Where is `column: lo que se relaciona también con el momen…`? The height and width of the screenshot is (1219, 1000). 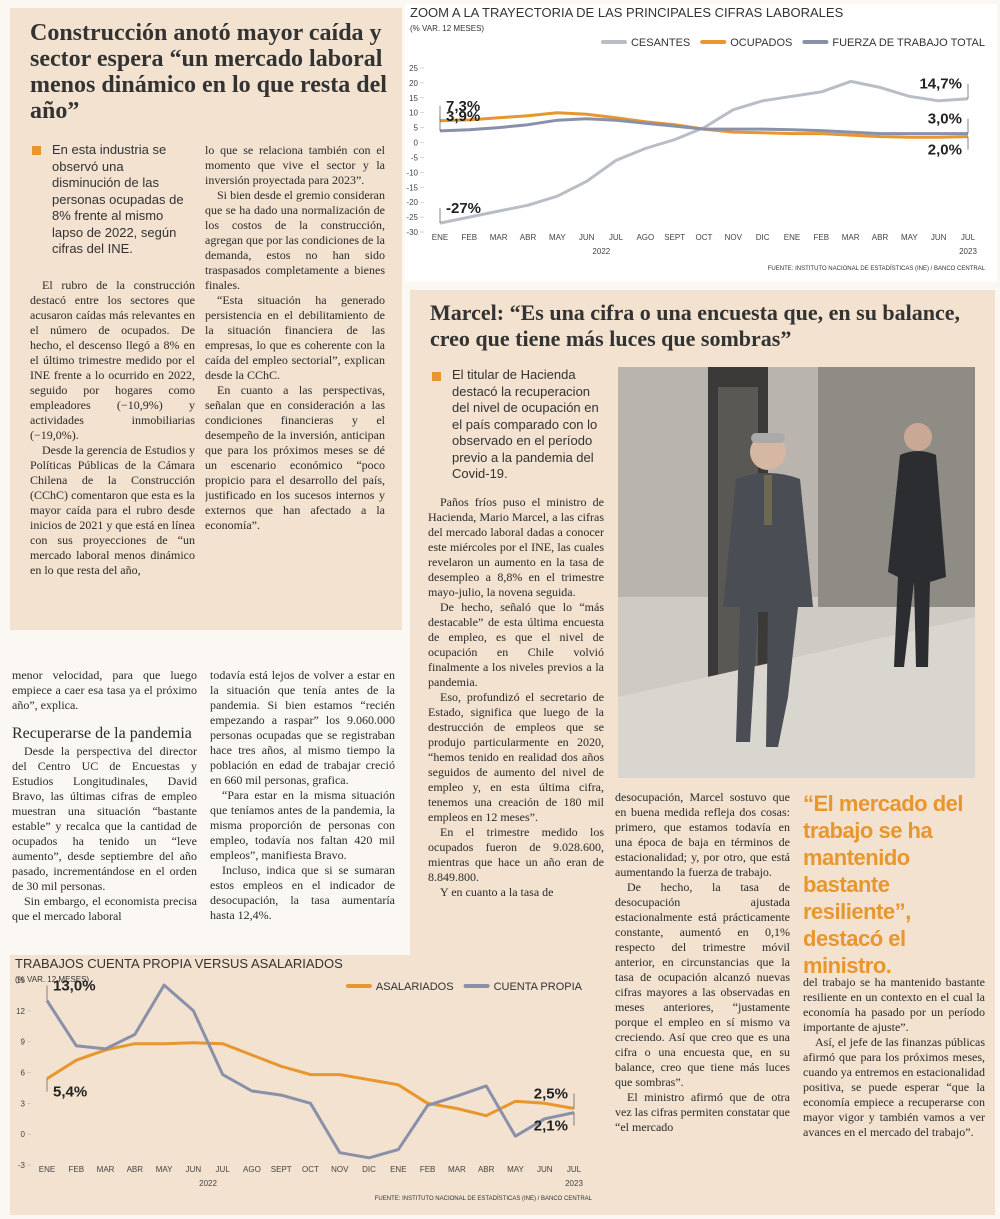
column: lo que se relaciona también con el momen… is located at coordinates (295, 383).